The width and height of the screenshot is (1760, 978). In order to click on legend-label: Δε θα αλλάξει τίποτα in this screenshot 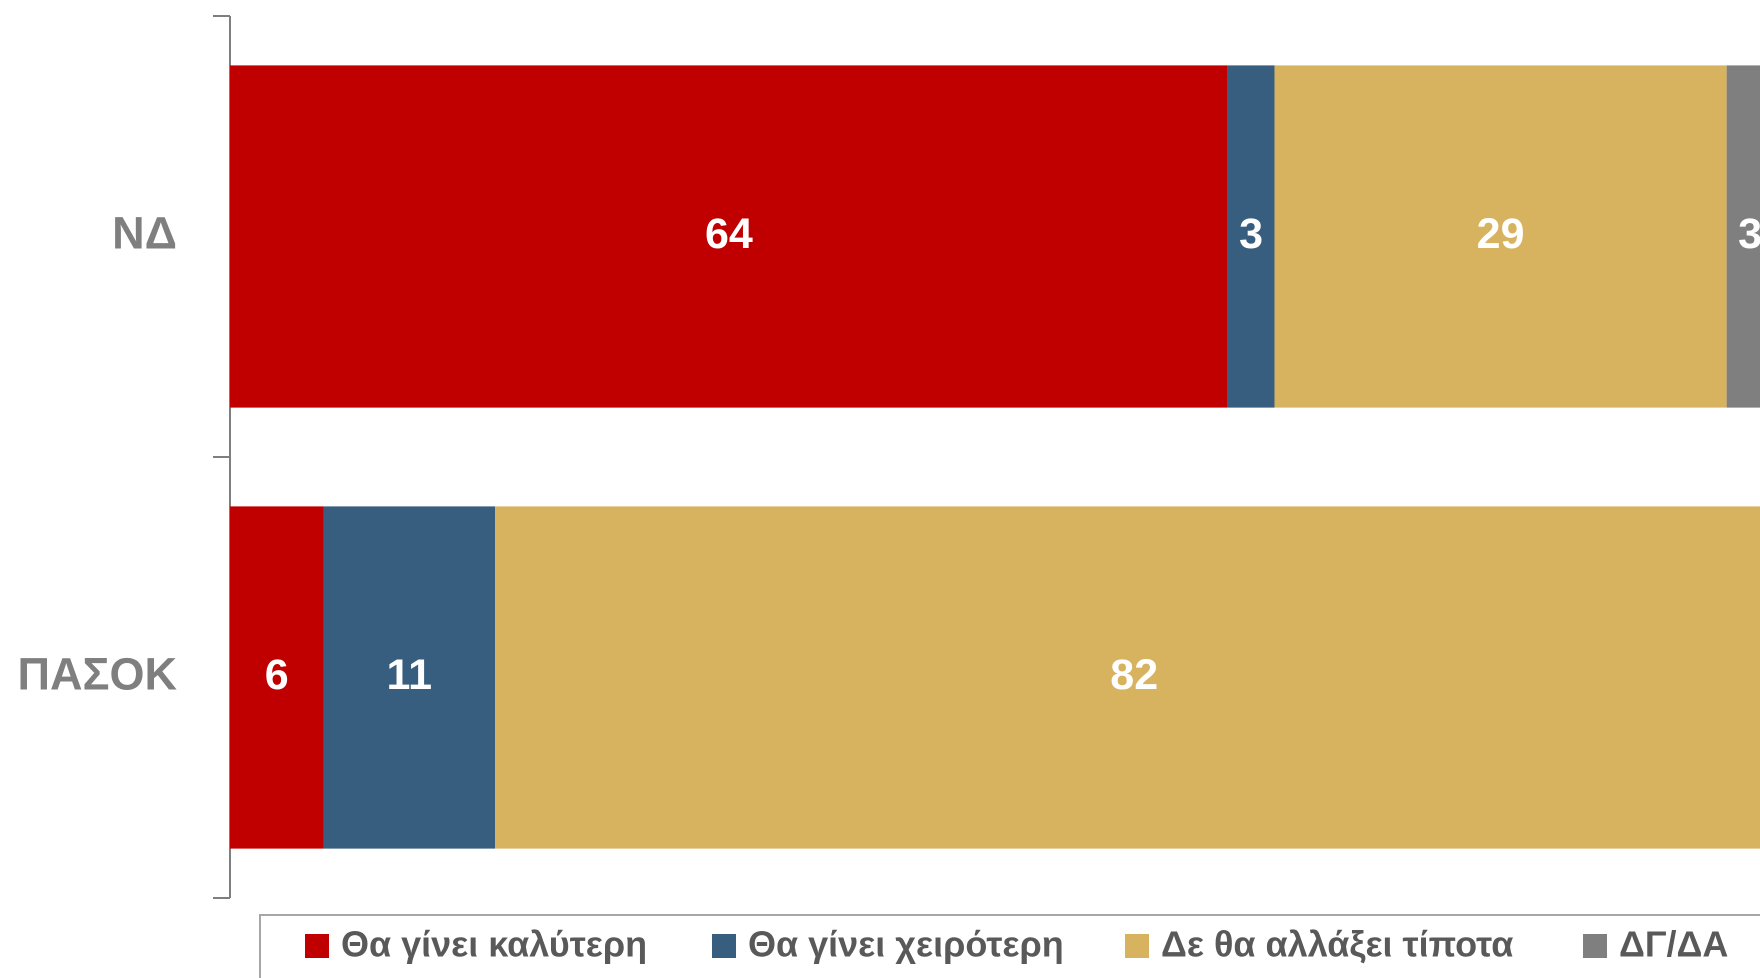, I will do `click(1337, 944)`.